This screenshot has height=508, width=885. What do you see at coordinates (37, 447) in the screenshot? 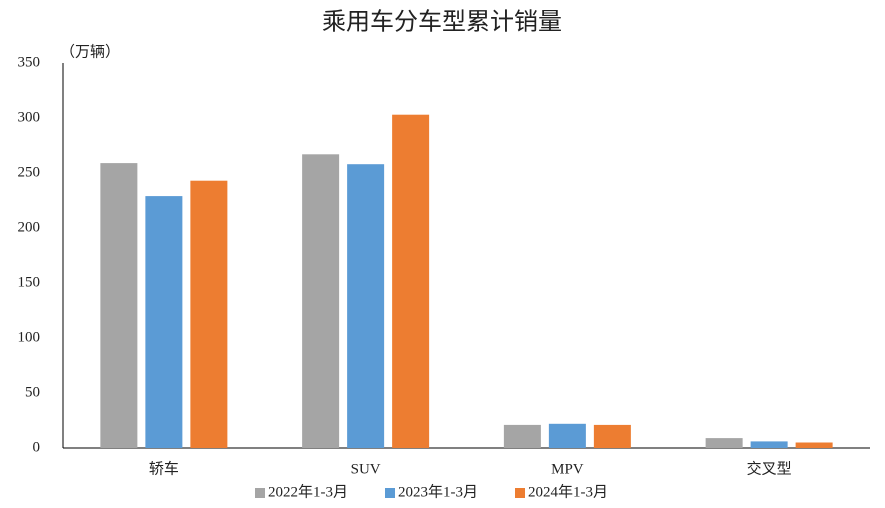
I see `y-tick-label: 0` at bounding box center [37, 447].